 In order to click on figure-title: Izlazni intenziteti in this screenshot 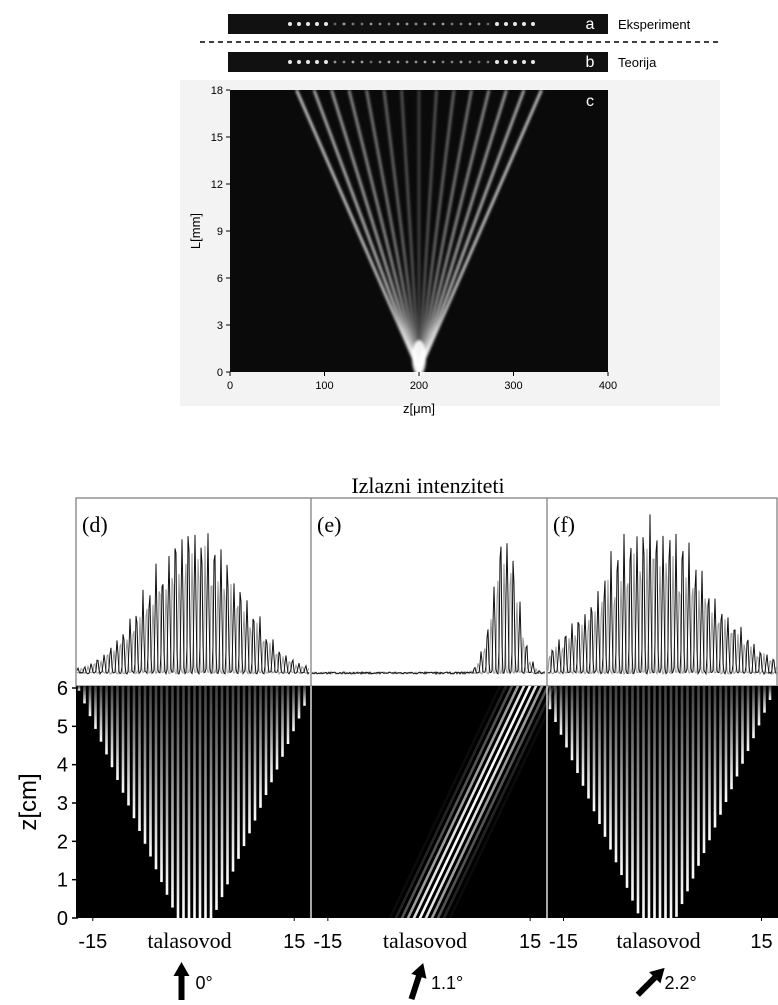, I will do `click(427, 485)`.